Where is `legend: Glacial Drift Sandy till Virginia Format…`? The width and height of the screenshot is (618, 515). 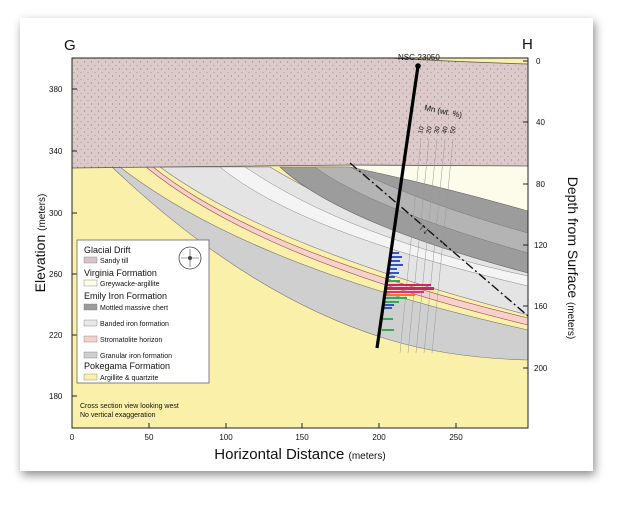 legend: Glacial Drift Sandy till Virginia Format… is located at coordinates (143, 311).